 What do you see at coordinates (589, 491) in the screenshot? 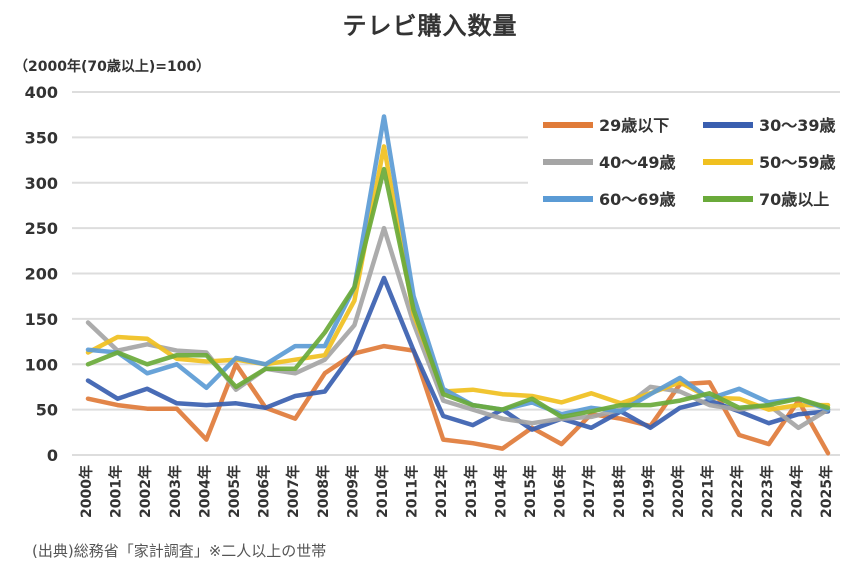
I see `x-tick-label: 2017年` at bounding box center [589, 491].